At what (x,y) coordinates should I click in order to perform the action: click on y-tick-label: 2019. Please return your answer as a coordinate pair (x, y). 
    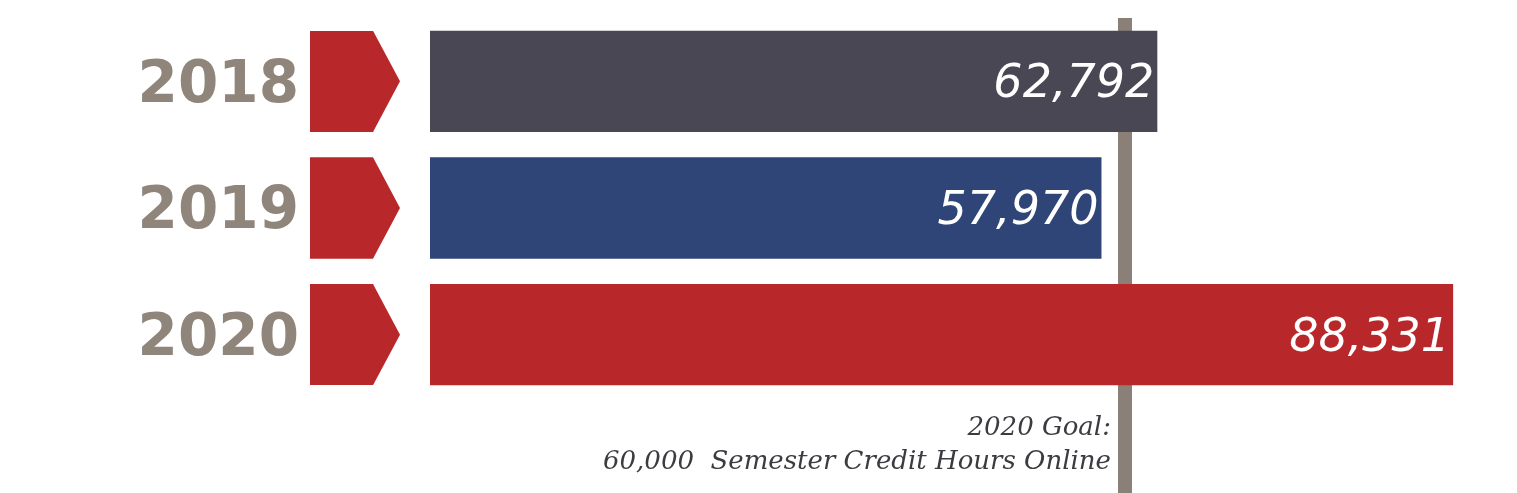
    Looking at the image, I should click on (218, 208).